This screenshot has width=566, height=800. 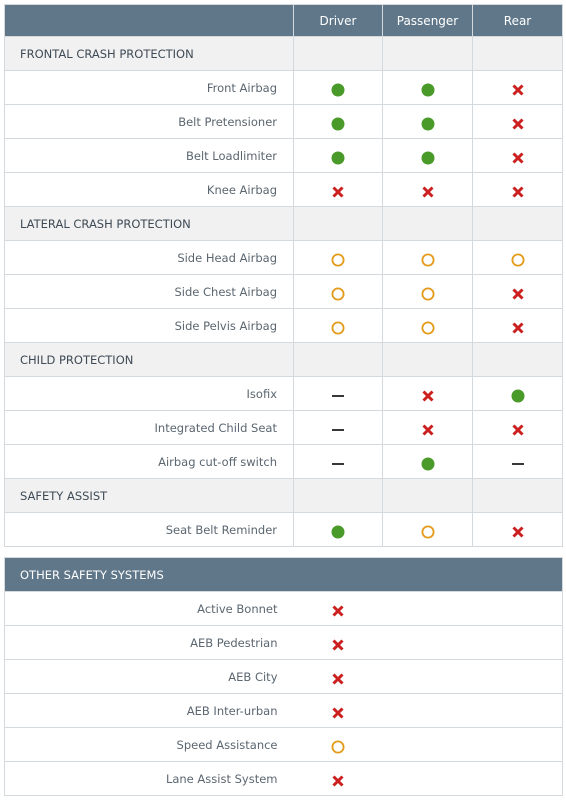 I want to click on feature-label: Front Airbag, so click(x=149, y=87).